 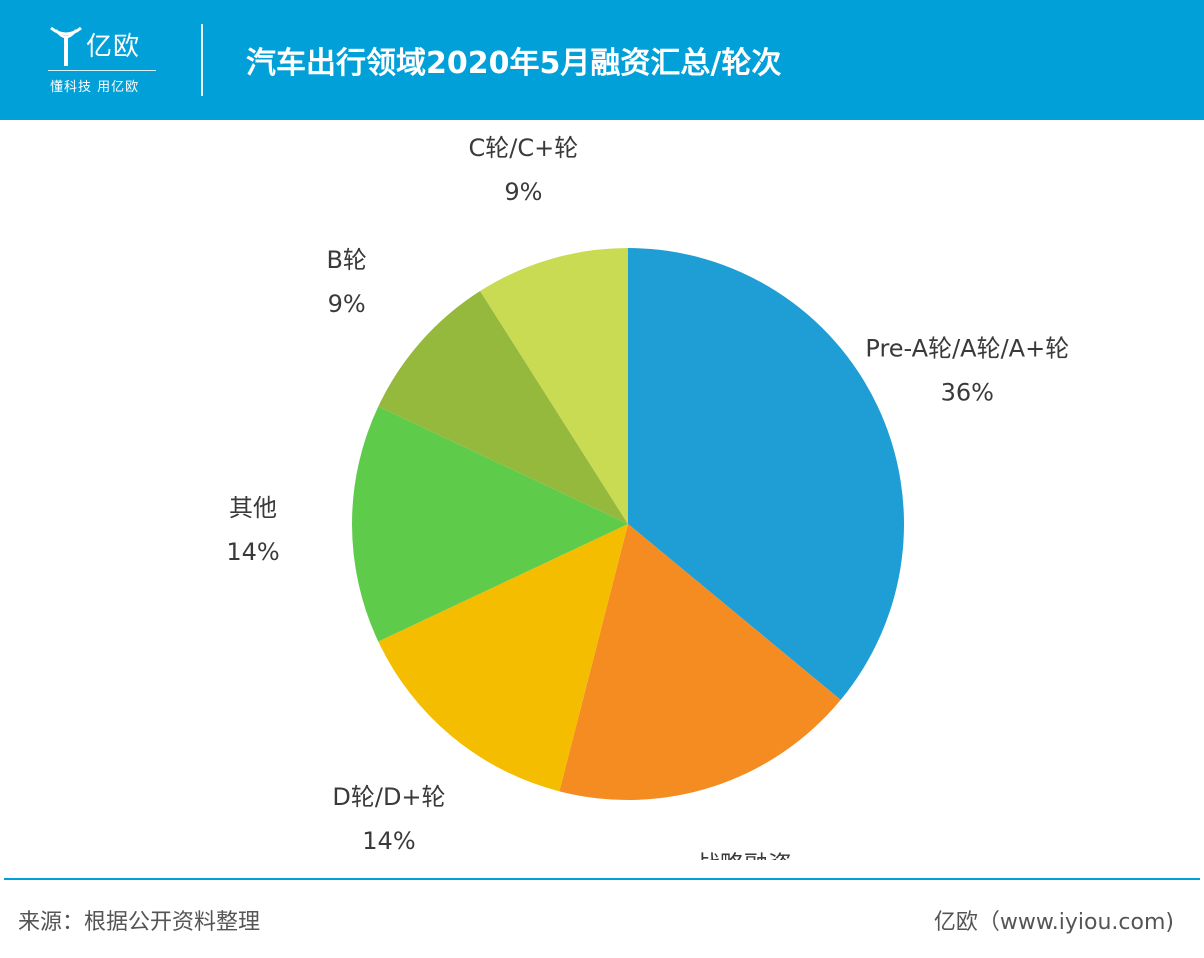 I want to click on slice-percent-5: 9%, so click(x=523, y=192).